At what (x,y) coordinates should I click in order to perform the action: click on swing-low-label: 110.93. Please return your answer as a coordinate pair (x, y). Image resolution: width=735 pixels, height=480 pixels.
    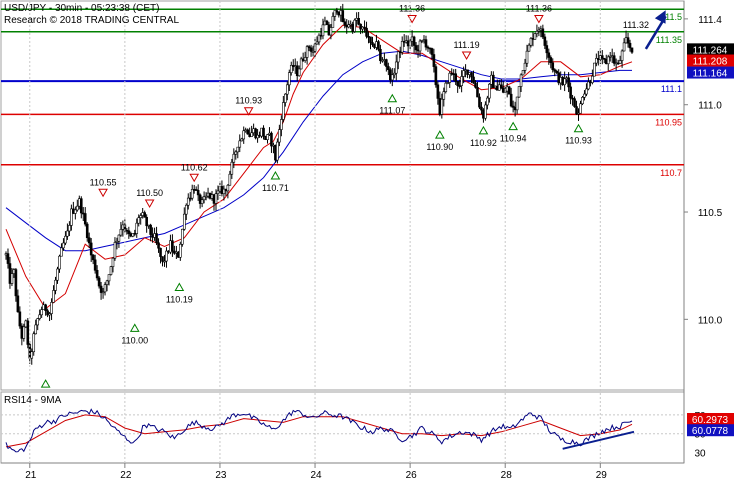
    Looking at the image, I should click on (578, 141).